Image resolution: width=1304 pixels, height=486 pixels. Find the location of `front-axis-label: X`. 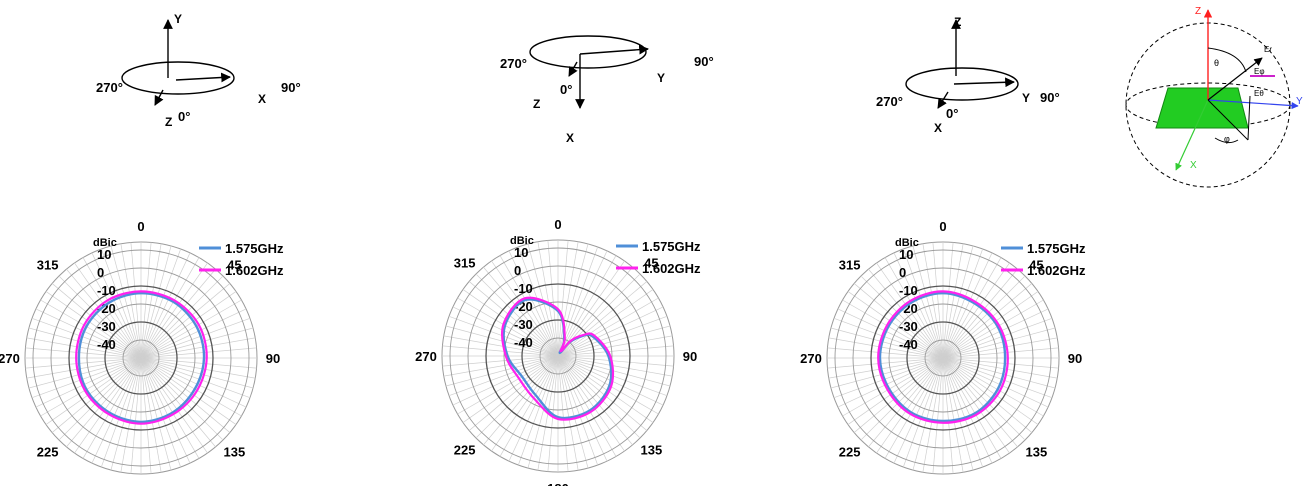

front-axis-label: X is located at coordinates (938, 128).